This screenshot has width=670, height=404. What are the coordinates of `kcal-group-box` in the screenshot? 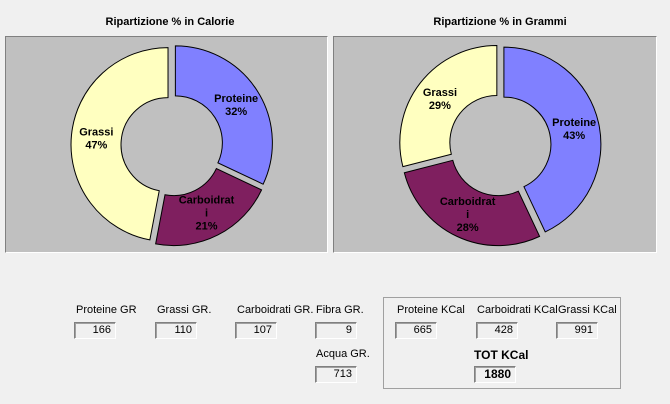 It's located at (502, 343).